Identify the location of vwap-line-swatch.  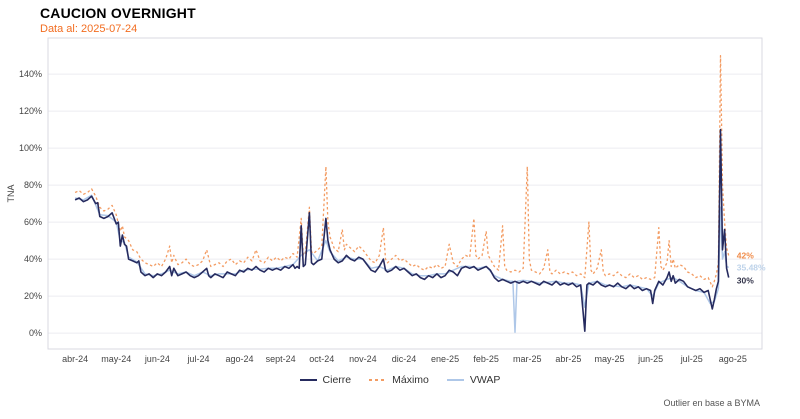
(455, 380).